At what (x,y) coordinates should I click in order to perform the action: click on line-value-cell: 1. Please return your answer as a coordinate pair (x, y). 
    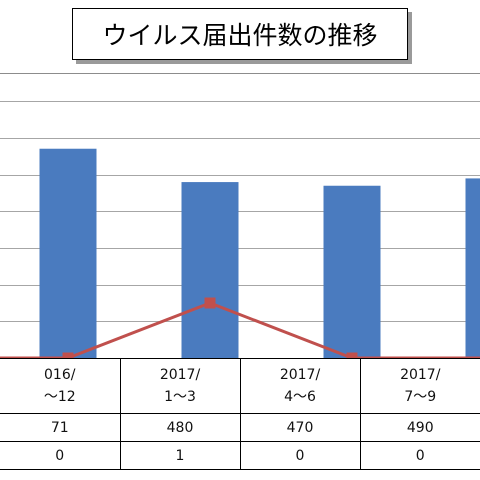
    Looking at the image, I should click on (180, 455).